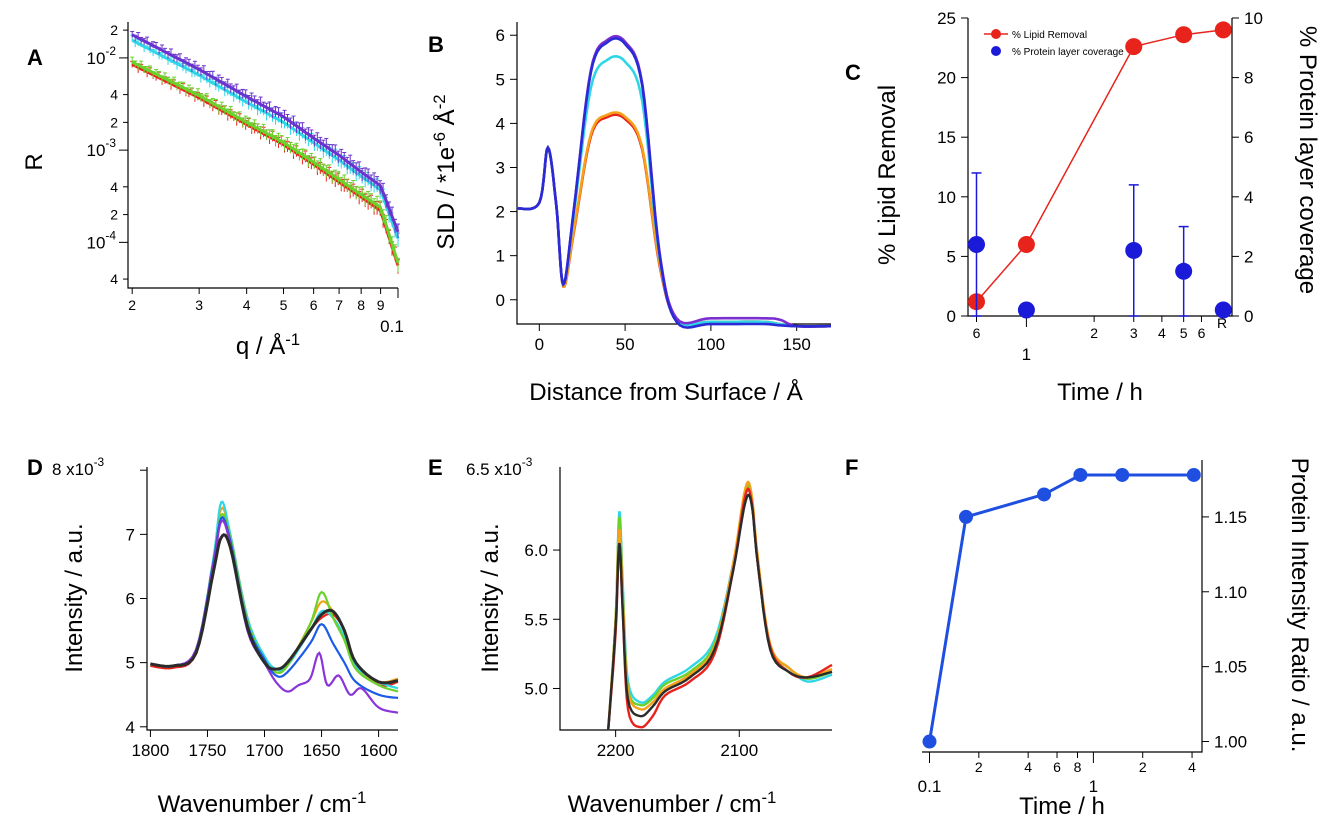  I want to click on y-tick-label-a-1: 10⁻², so click(102, 56).